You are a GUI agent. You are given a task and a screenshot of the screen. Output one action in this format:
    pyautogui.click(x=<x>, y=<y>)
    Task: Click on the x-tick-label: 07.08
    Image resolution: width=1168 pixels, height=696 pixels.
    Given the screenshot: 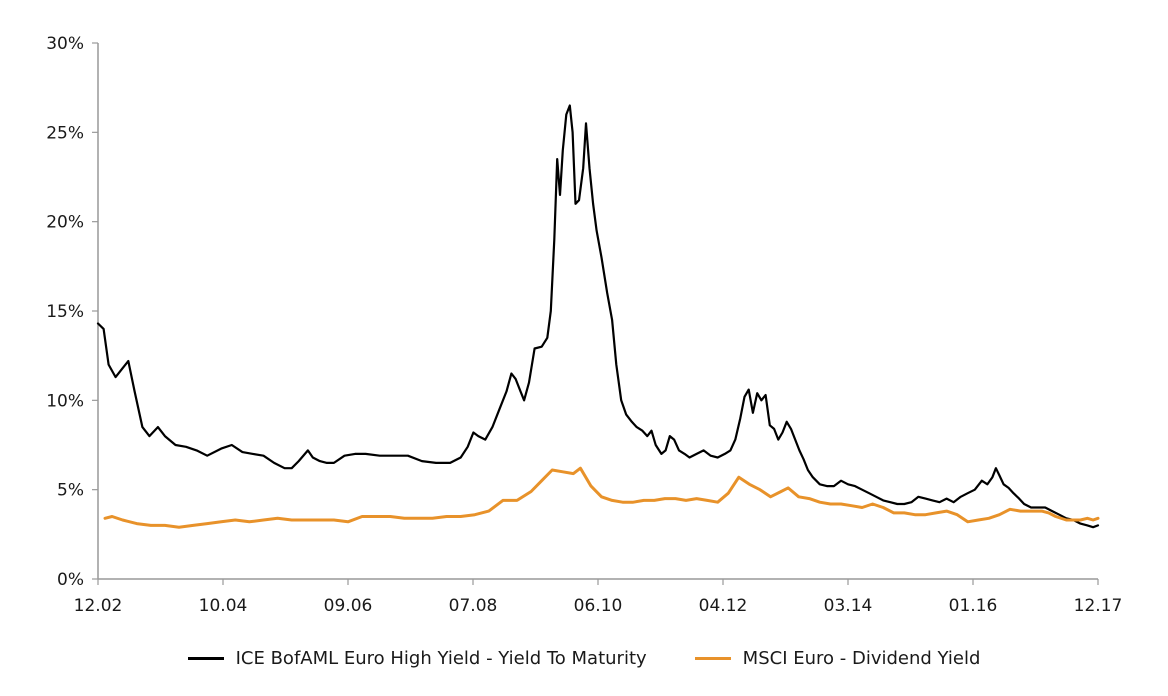 What is the action you would take?
    pyautogui.click(x=473, y=606)
    